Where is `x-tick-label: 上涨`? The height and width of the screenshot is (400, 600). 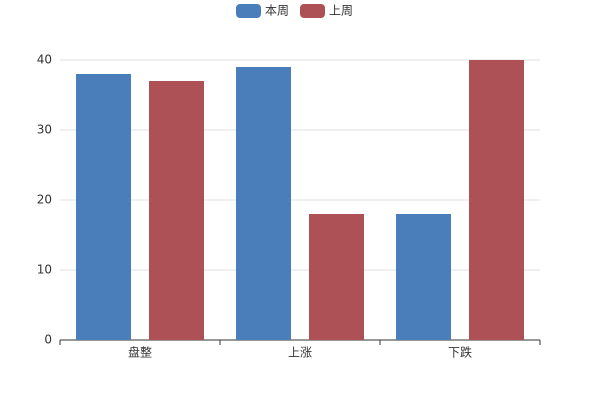 x-tick-label: 上涨 is located at coordinates (300, 352).